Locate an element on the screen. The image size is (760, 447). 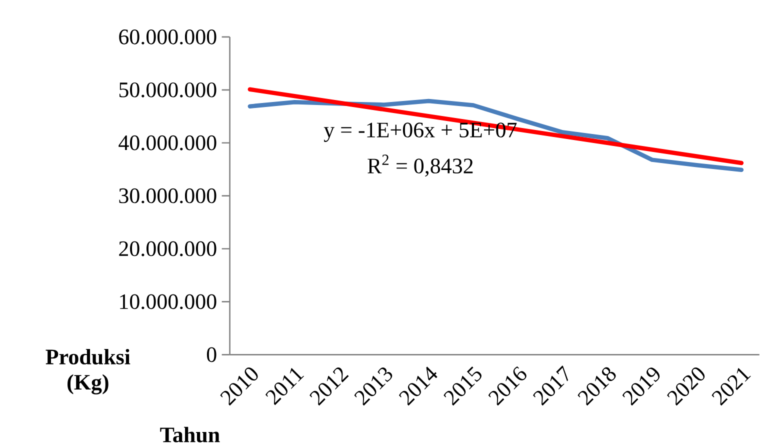
y-tick-label: 40.000.000 is located at coordinates (167, 142).